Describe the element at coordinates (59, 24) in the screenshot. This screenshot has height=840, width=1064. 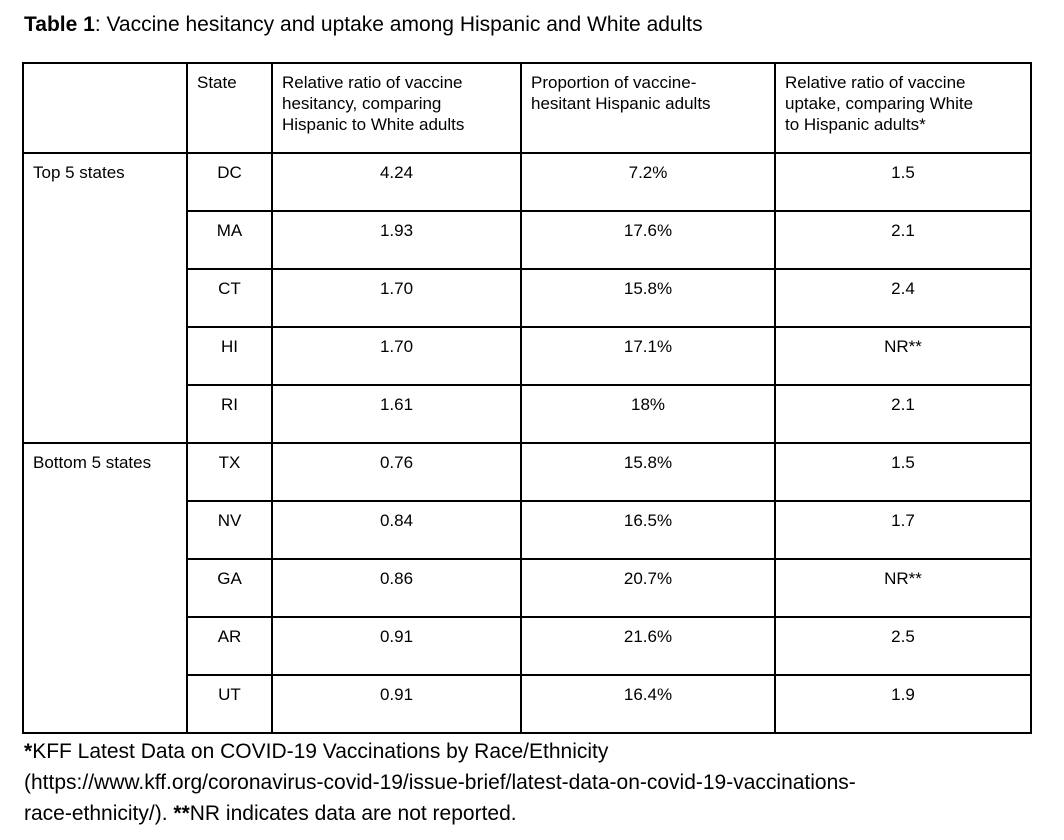
I see `table-title-label: Table 1` at that location.